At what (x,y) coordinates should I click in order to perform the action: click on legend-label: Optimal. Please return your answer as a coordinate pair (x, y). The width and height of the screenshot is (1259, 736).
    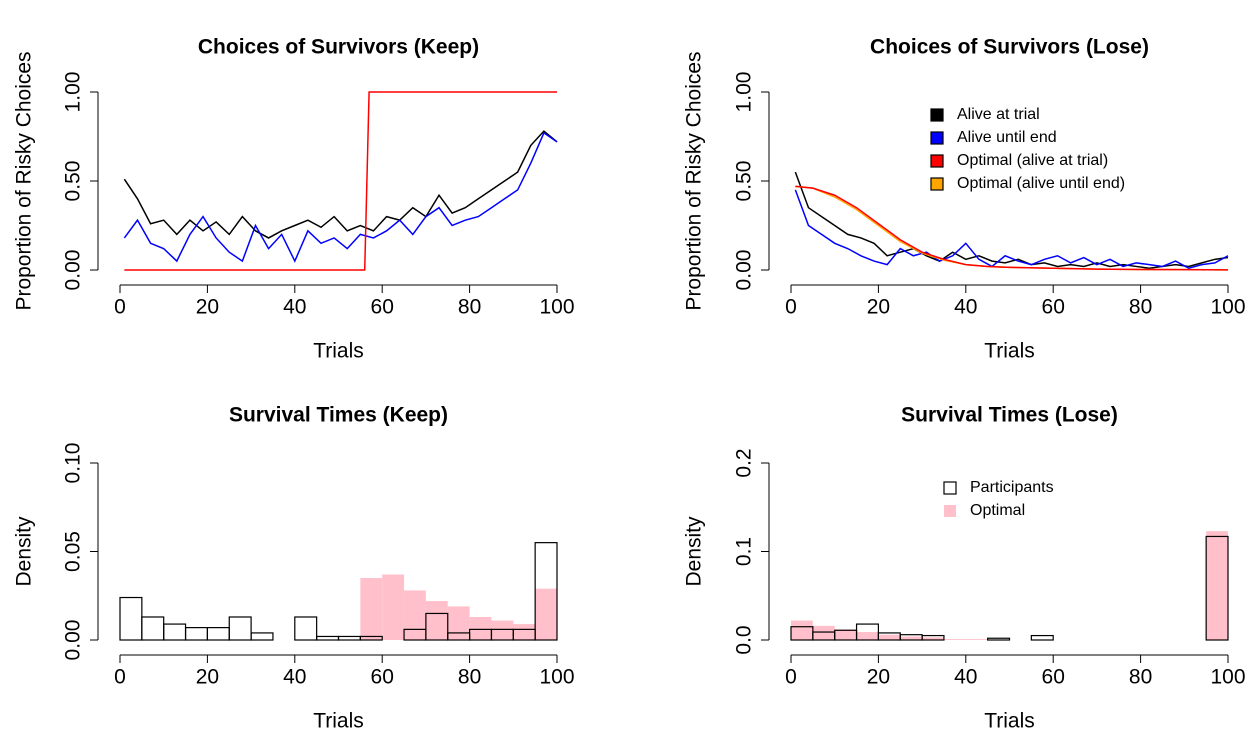
    Looking at the image, I should click on (997, 510).